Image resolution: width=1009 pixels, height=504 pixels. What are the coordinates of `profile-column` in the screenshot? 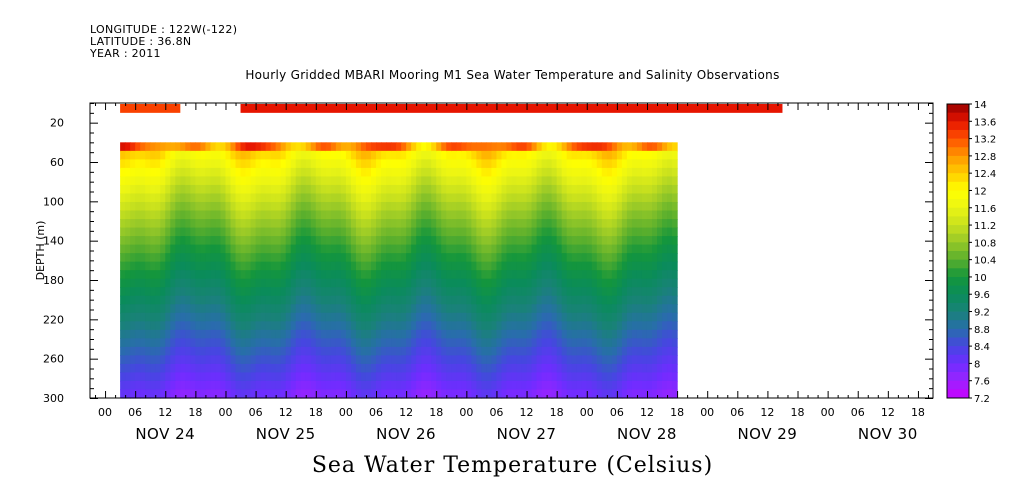 It's located at (549, 270).